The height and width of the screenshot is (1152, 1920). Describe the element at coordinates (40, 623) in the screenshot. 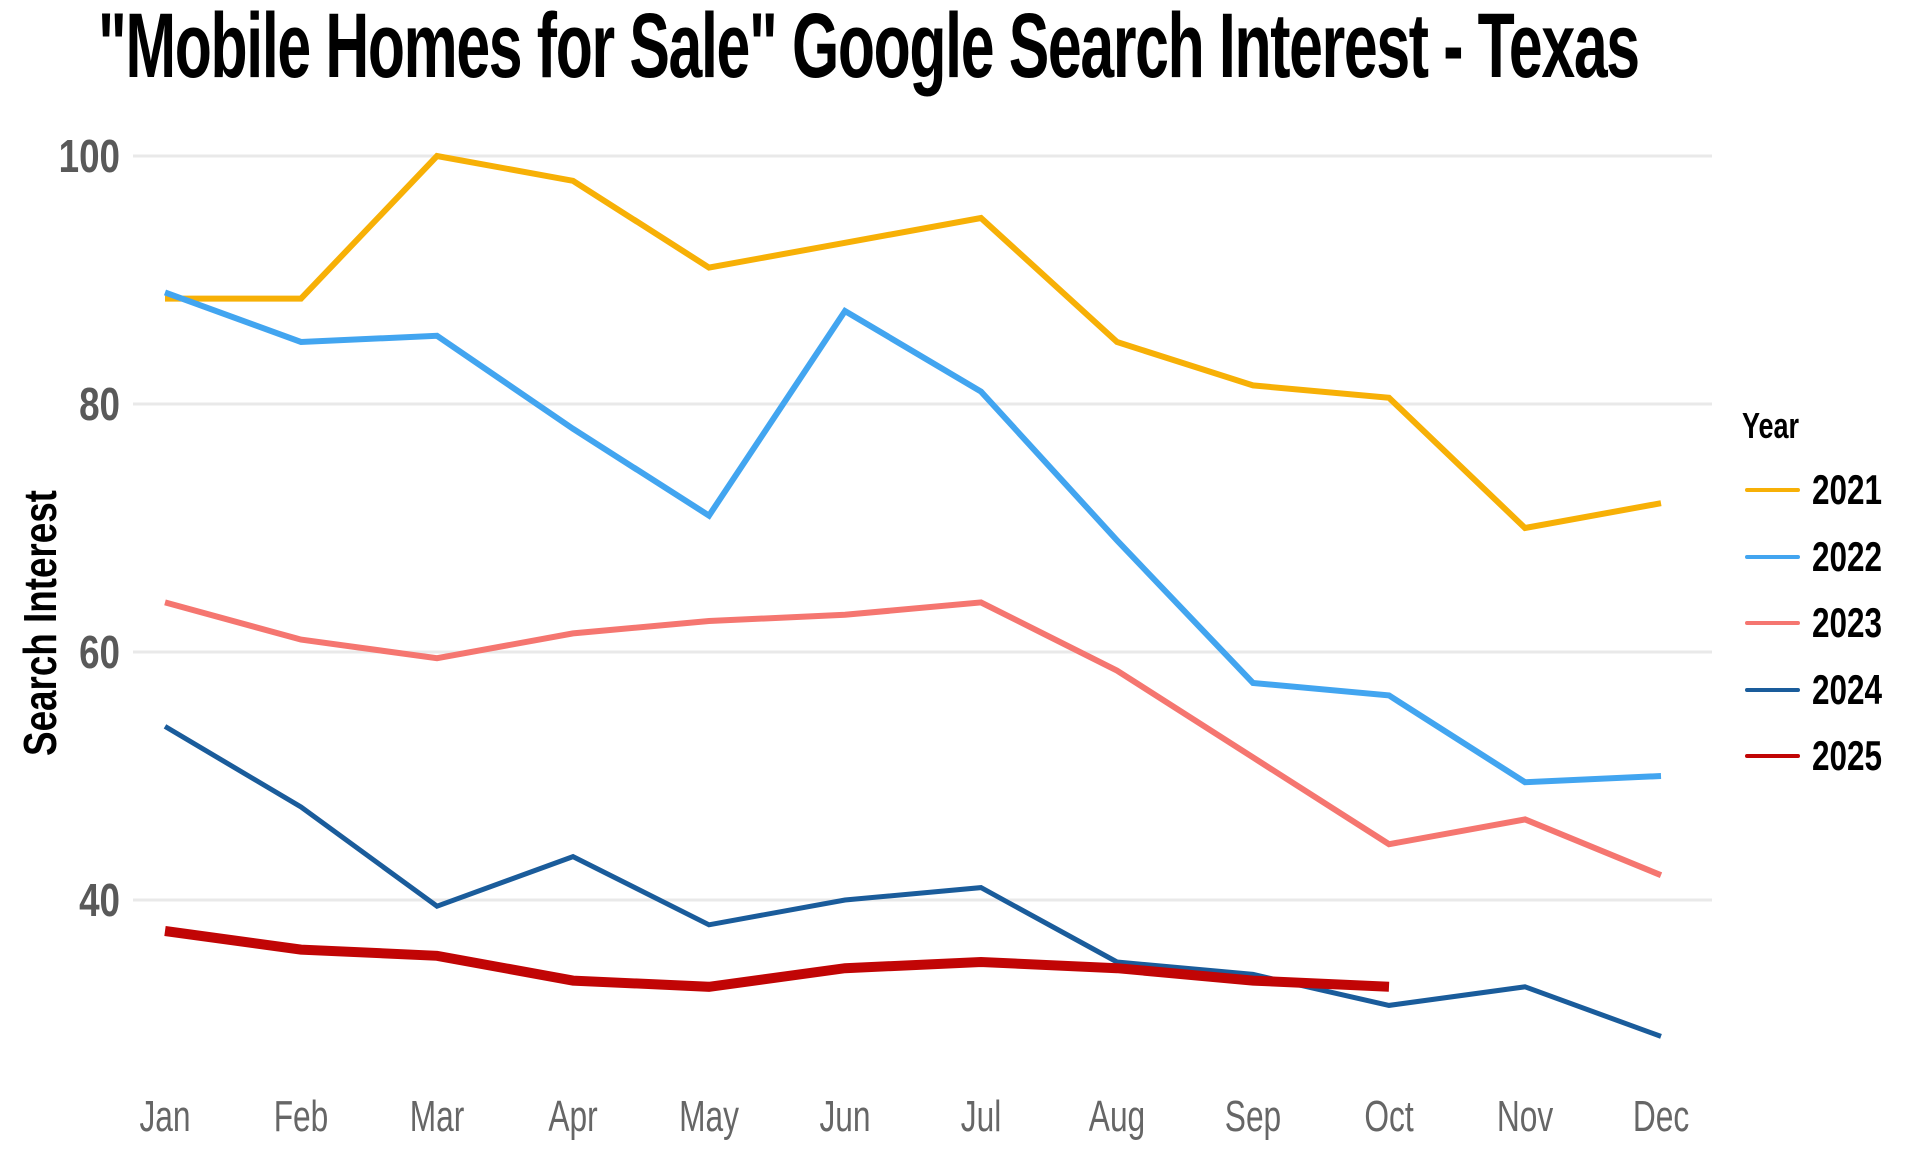

I see `y-axis-title: Search Interest` at that location.